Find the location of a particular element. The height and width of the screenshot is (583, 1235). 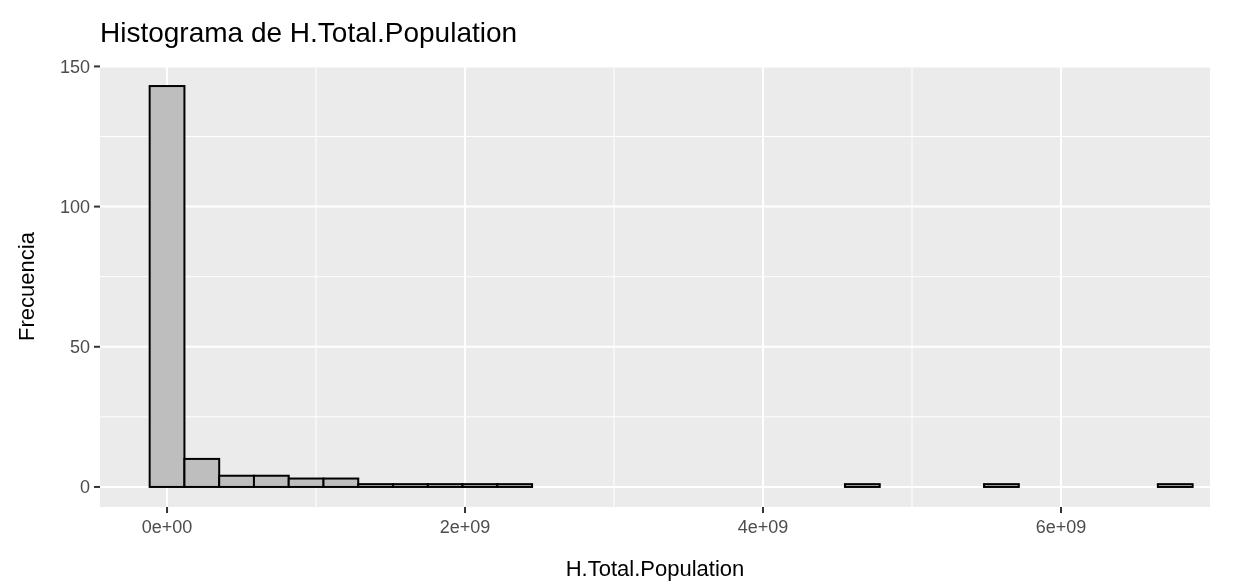

x-tick-label: 6e+09 is located at coordinates (1061, 527).